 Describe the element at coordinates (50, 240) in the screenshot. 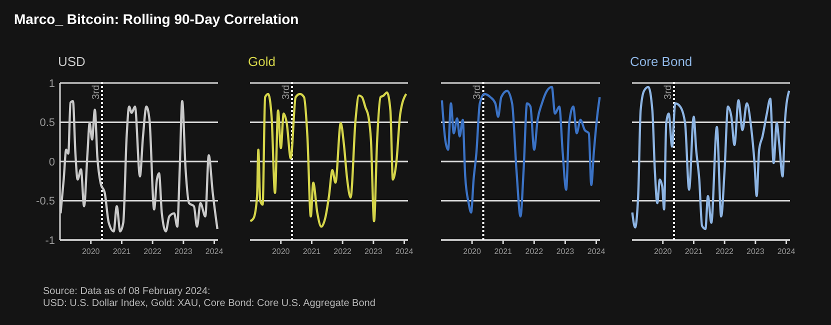

I see `y-tick-label: -1` at that location.